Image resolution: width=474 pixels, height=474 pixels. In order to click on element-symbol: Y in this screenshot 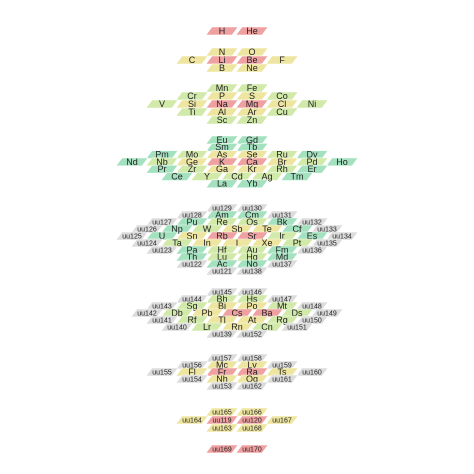, I will do `click(207, 176)`.